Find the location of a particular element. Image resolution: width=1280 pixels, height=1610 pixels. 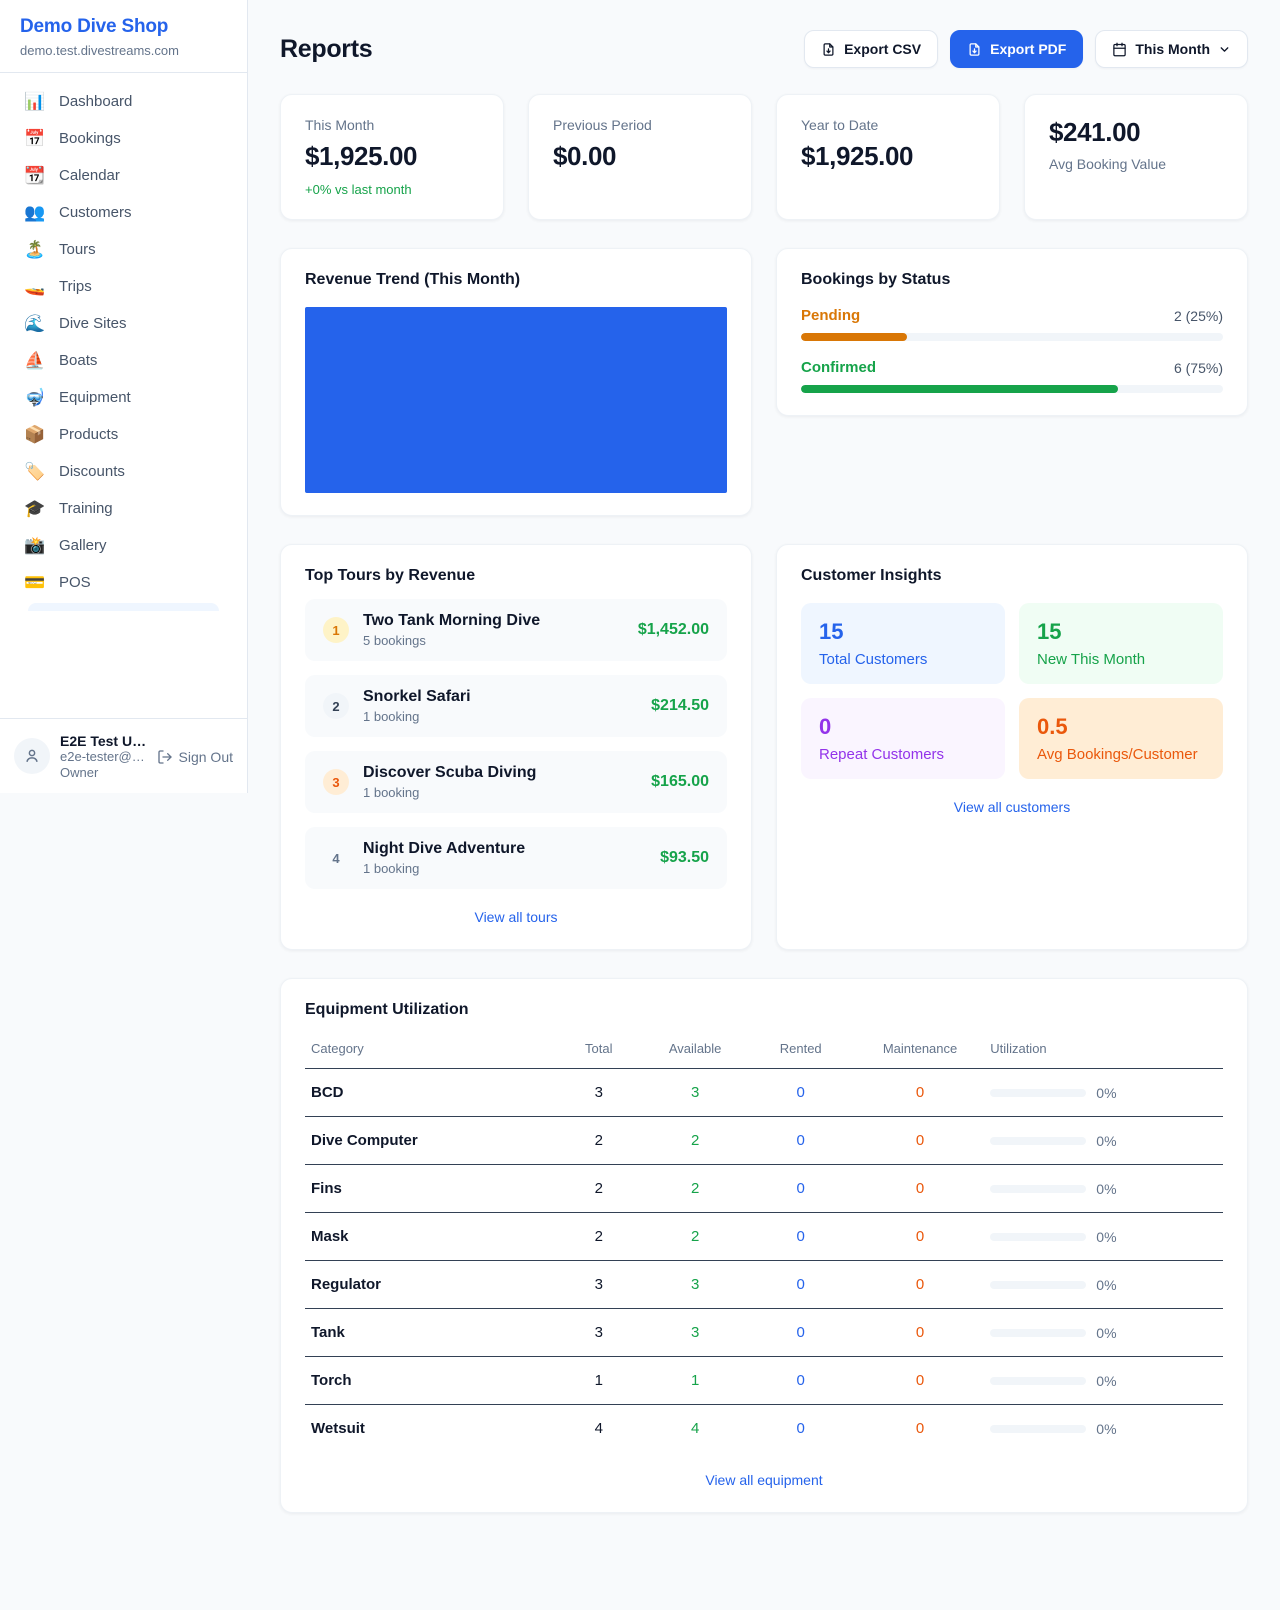

sidebar-item-customers: 👥 Customers is located at coordinates (123, 212).